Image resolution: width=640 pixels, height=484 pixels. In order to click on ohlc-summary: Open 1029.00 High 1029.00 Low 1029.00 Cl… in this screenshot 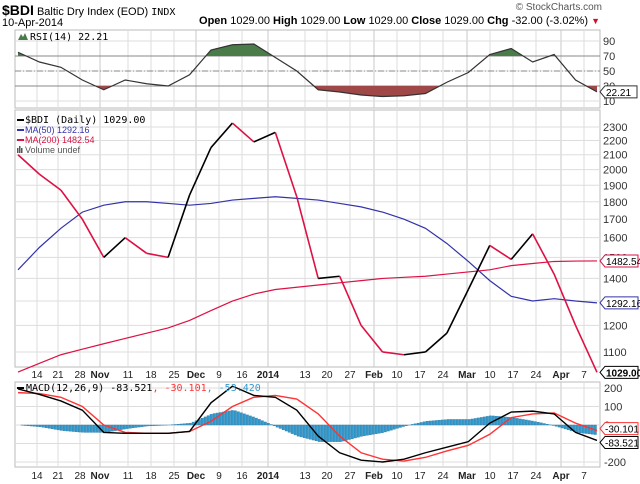, I will do `click(399, 21)`.